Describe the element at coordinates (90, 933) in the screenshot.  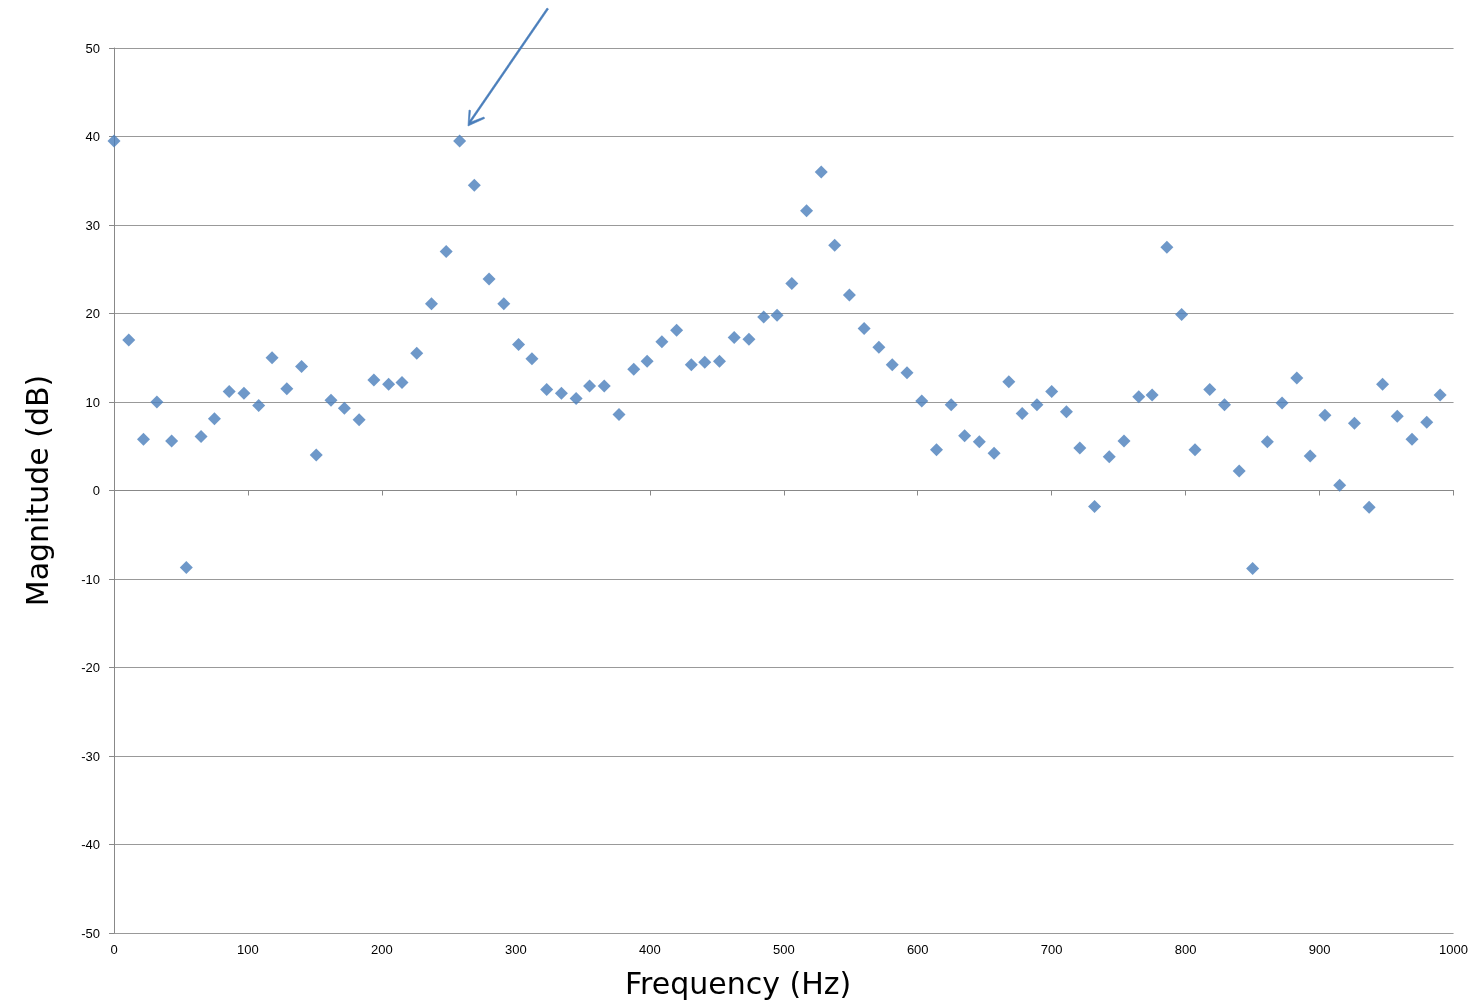
I see `y-tick-label: -50` at that location.